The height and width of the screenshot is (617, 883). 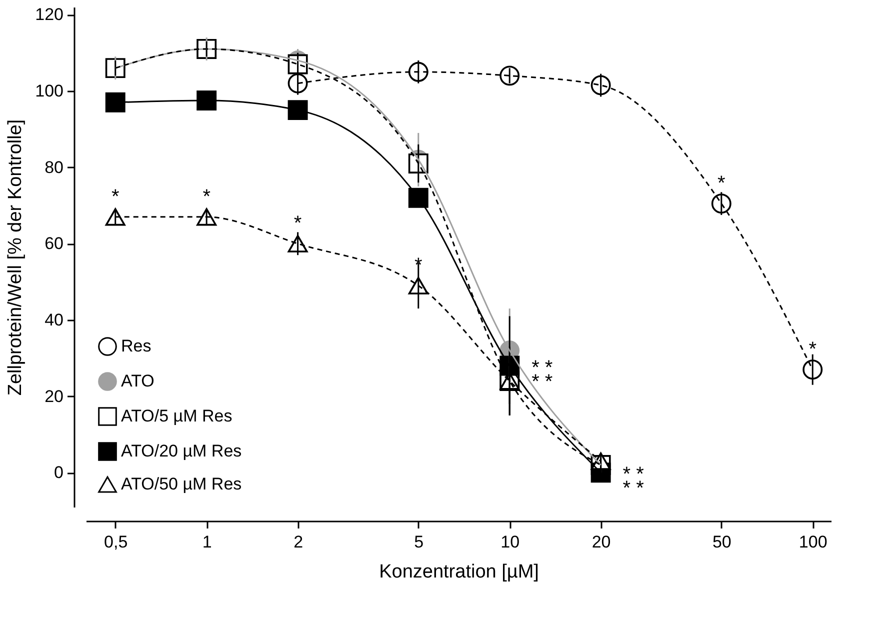 What do you see at coordinates (176, 416) in the screenshot?
I see `legend-label: ATO/5 µM Res` at bounding box center [176, 416].